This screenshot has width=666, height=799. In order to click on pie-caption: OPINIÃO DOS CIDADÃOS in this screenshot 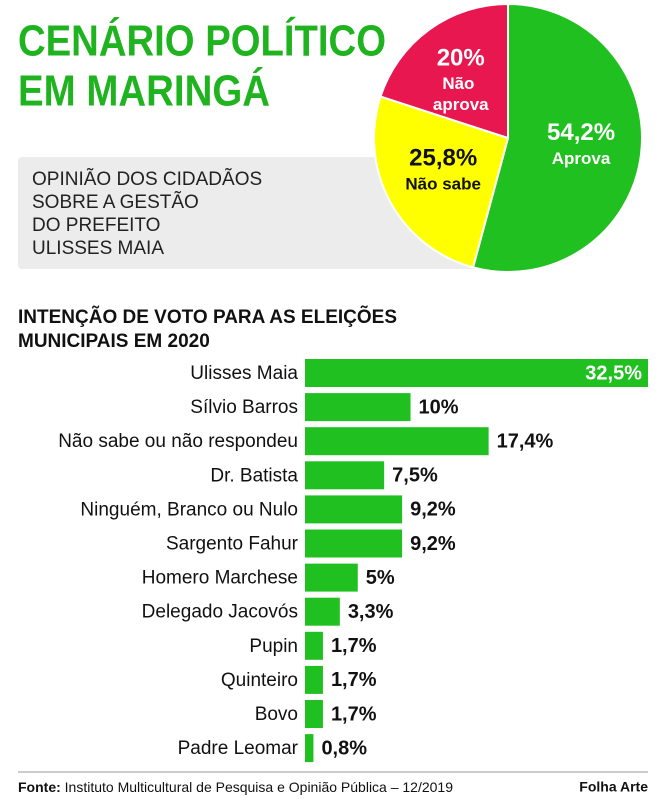, I will do `click(147, 179)`.